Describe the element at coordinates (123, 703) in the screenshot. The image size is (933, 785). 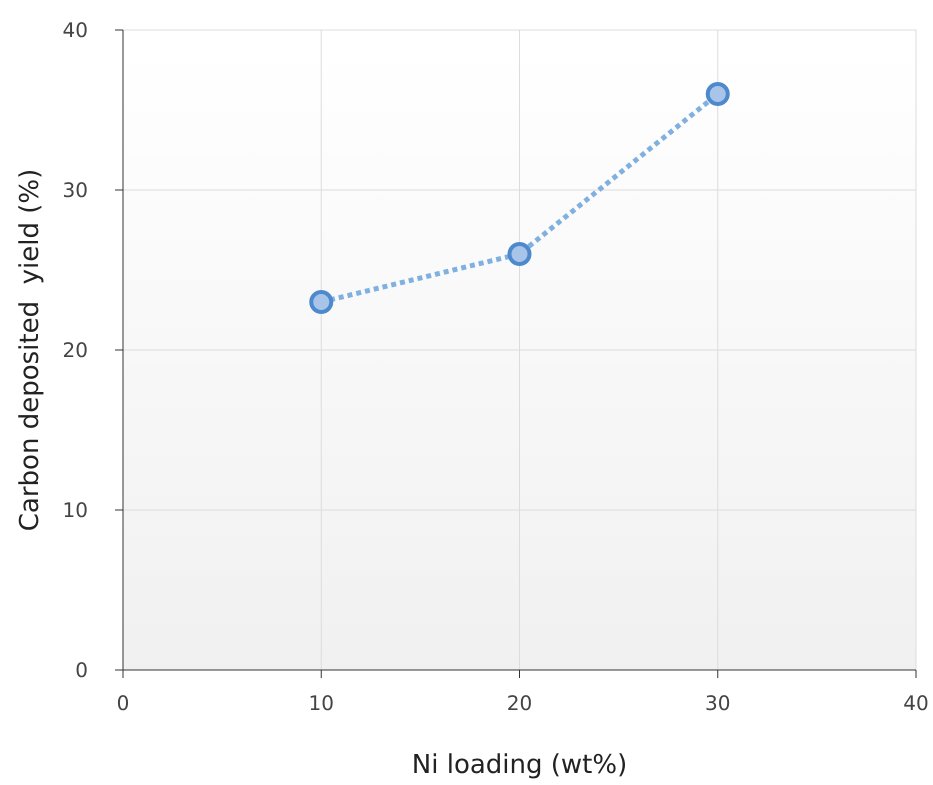
I see `x-tick-label: 0` at that location.